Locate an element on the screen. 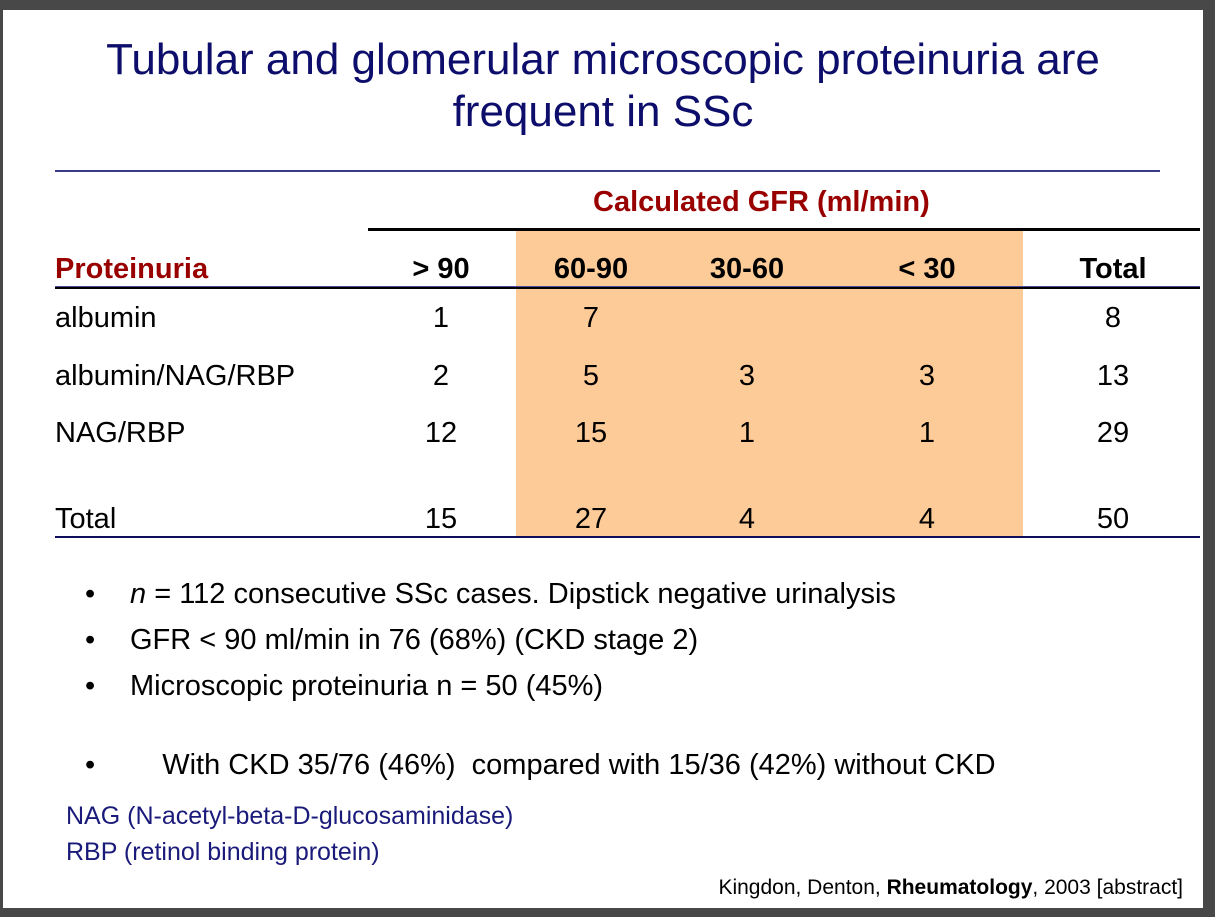 The width and height of the screenshot is (1215, 917). table-cell: 5 is located at coordinates (591, 376).